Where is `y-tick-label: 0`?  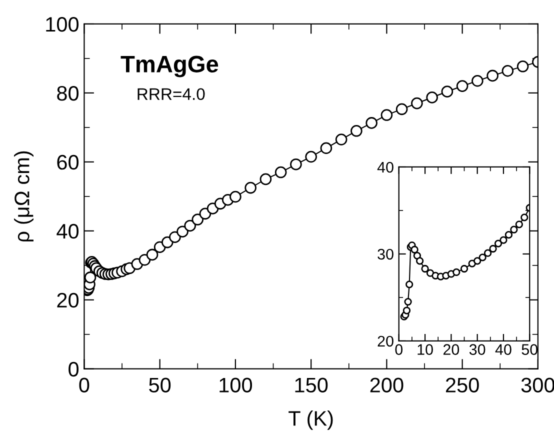 y-tick-label: 0 is located at coordinates (73, 369).